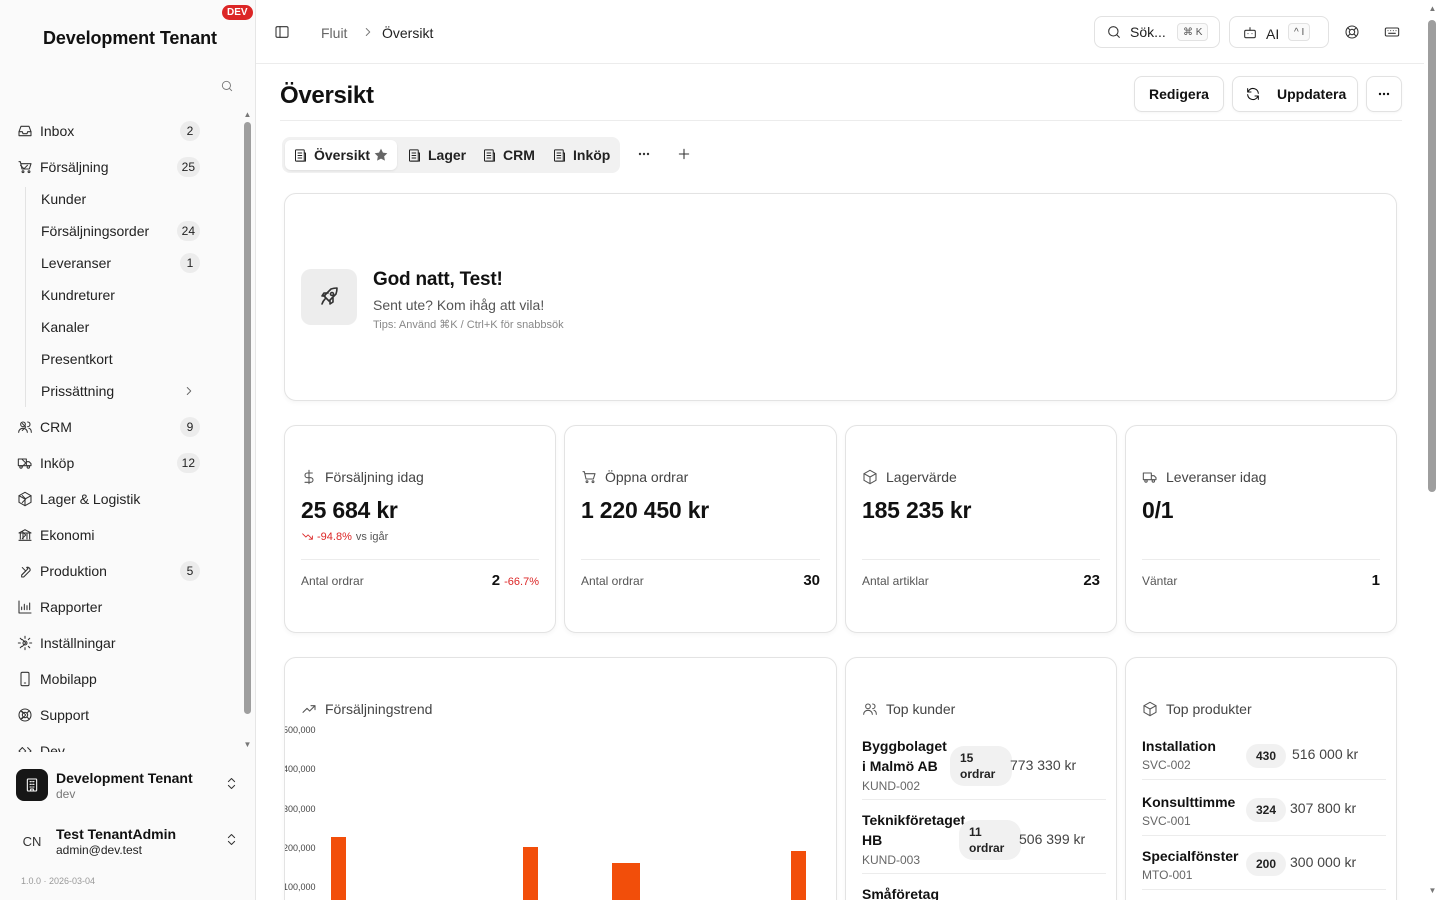 This screenshot has width=1440, height=900. Describe the element at coordinates (120, 295) in the screenshot. I see `sidebar-subitem-kundreturer: Kundreturer` at that location.